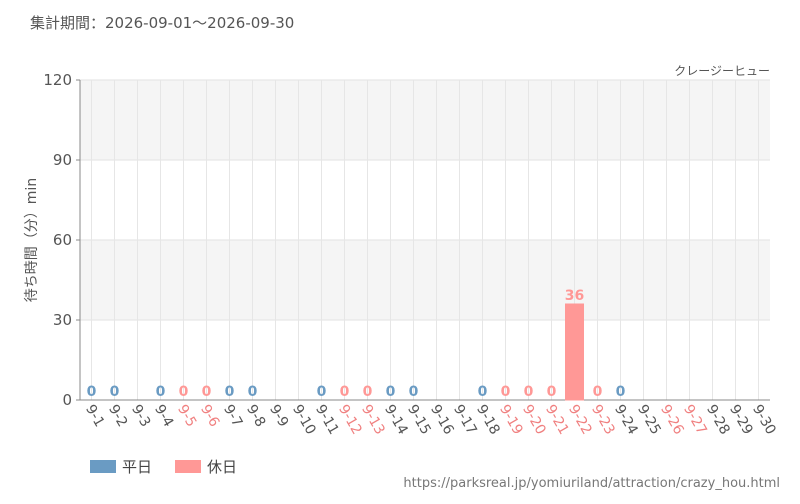  Describe the element at coordinates (57, 80) in the screenshot. I see `y-tick-label: 120` at that location.